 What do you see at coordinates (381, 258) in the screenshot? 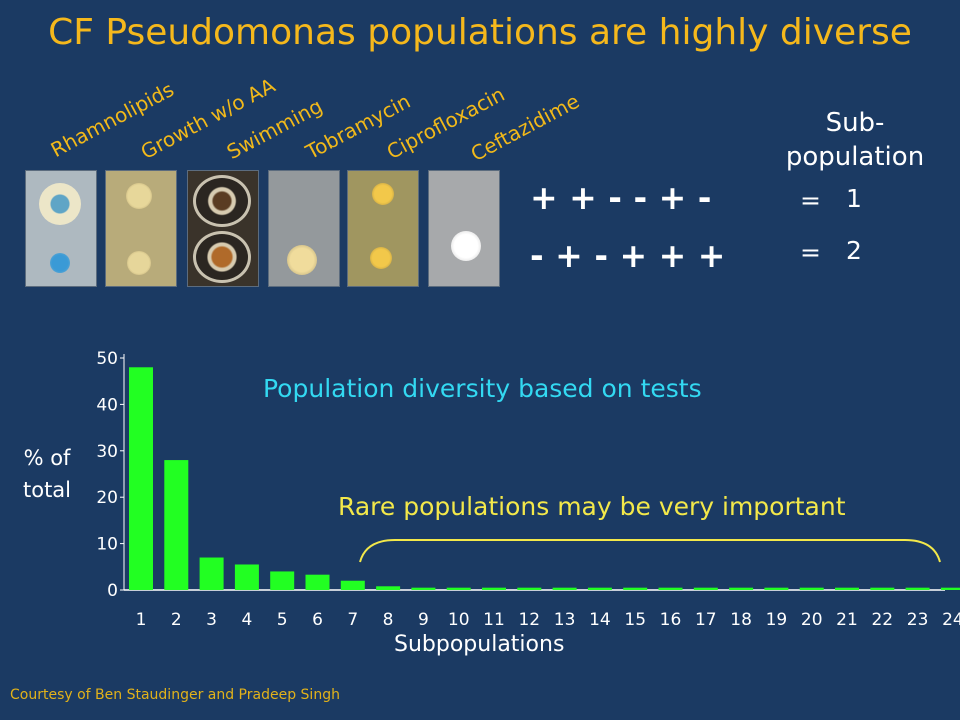
I see `colony-cipro-bottom` at bounding box center [381, 258].